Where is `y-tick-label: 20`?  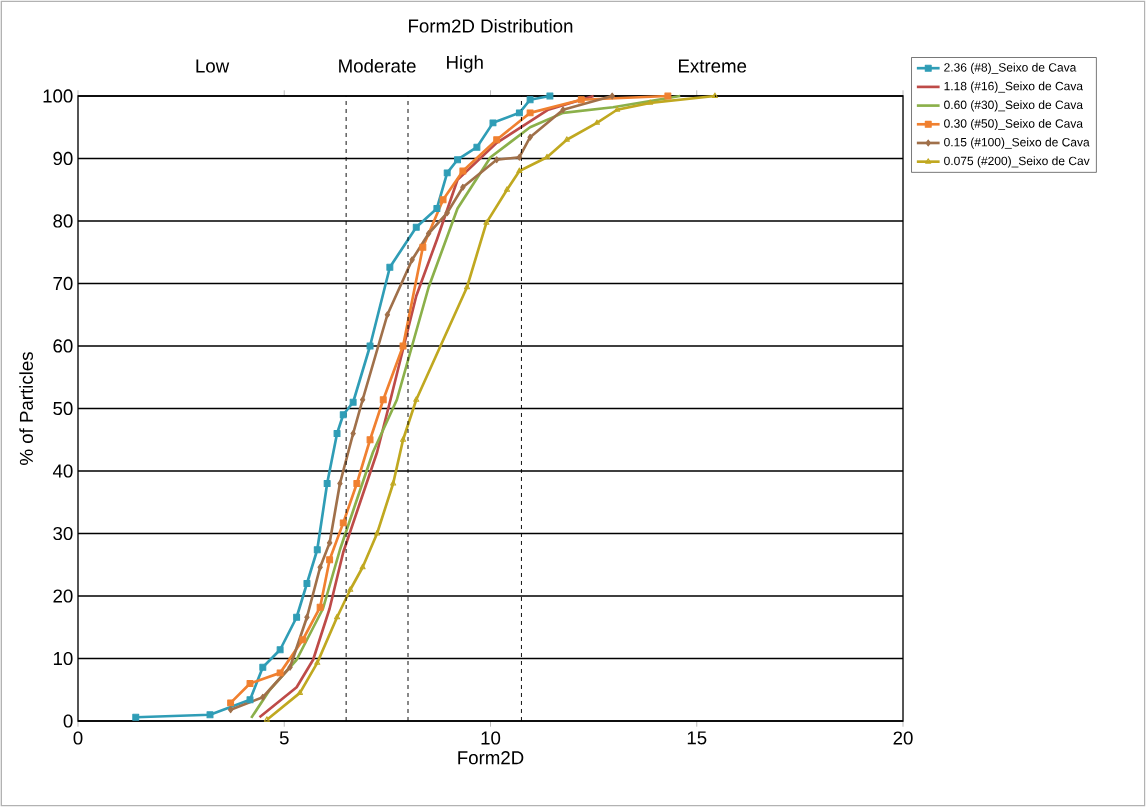 y-tick-label: 20 is located at coordinates (63, 596).